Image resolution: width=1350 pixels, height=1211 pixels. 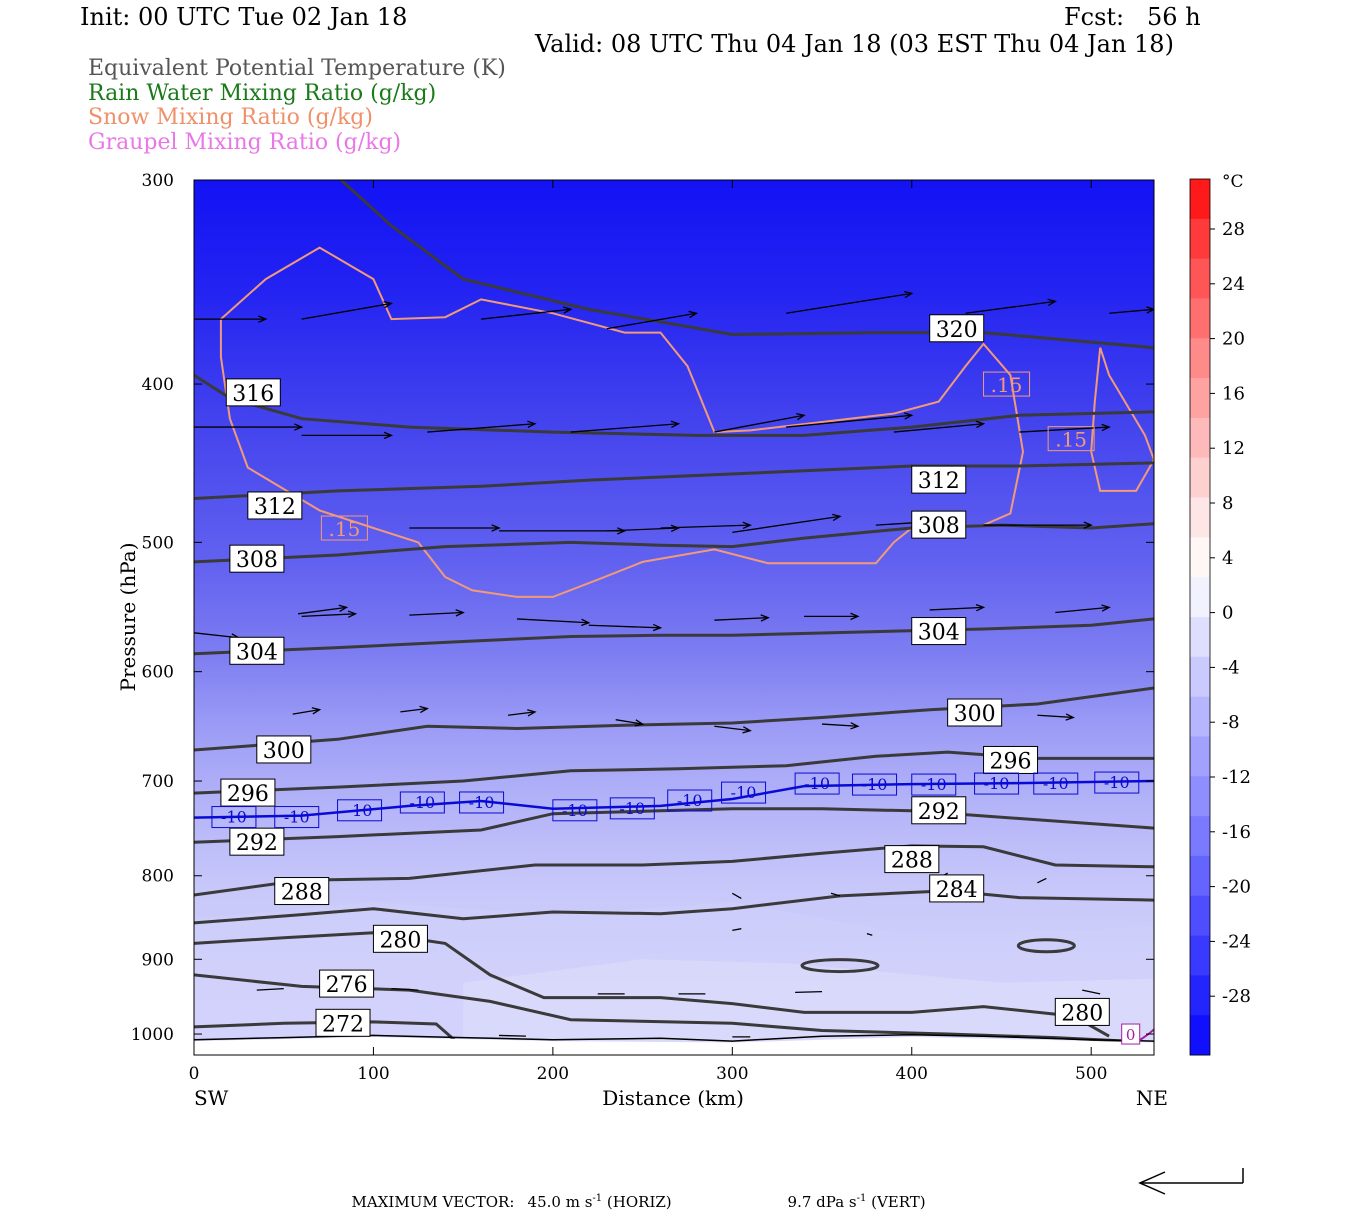 I want to click on snow-label: .15, so click(x=1071, y=440).